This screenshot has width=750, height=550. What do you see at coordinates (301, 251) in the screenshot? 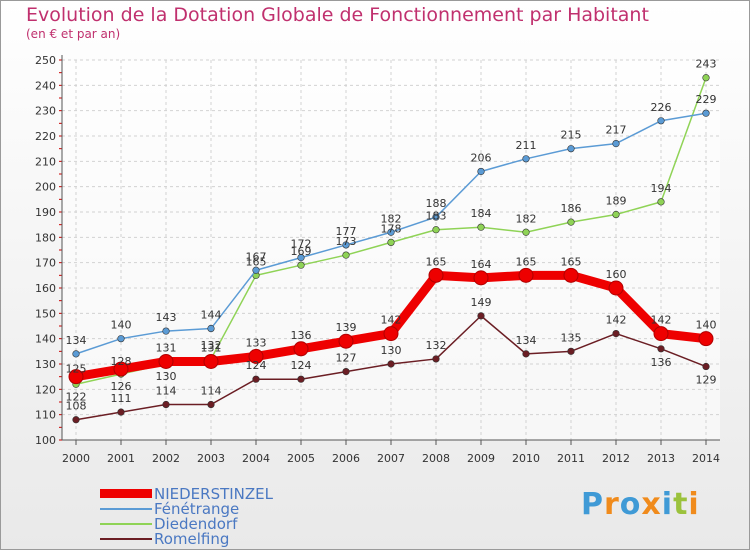
I see `data-label-diedendorf: 169` at bounding box center [301, 251].